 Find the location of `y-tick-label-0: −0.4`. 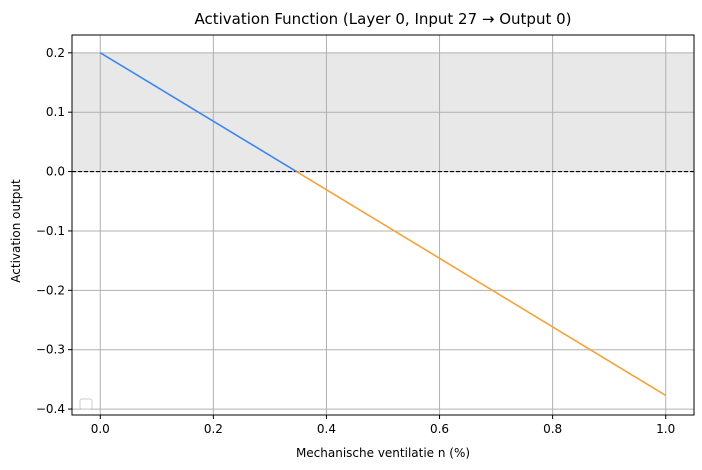

y-tick-label-0: −0.4 is located at coordinates (50, 409).